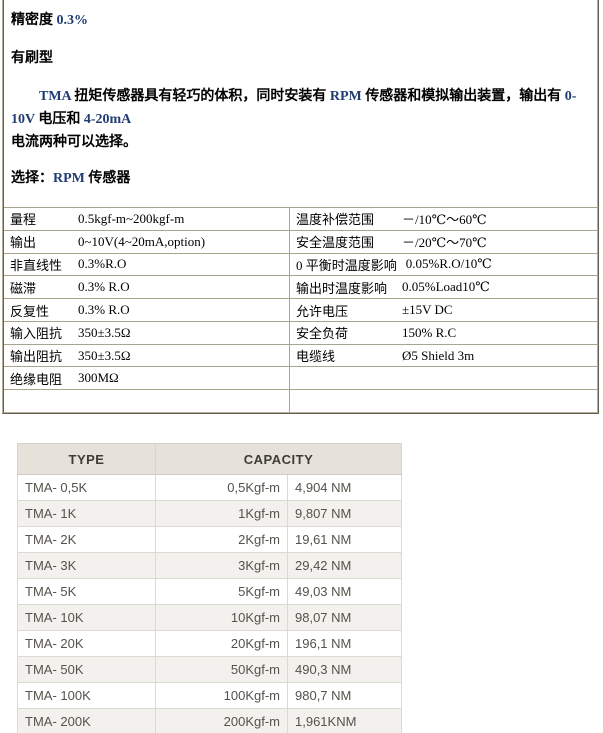  What do you see at coordinates (210, 459) in the screenshot?
I see `capacity-table-header: TYPE CAPACITY` at bounding box center [210, 459].